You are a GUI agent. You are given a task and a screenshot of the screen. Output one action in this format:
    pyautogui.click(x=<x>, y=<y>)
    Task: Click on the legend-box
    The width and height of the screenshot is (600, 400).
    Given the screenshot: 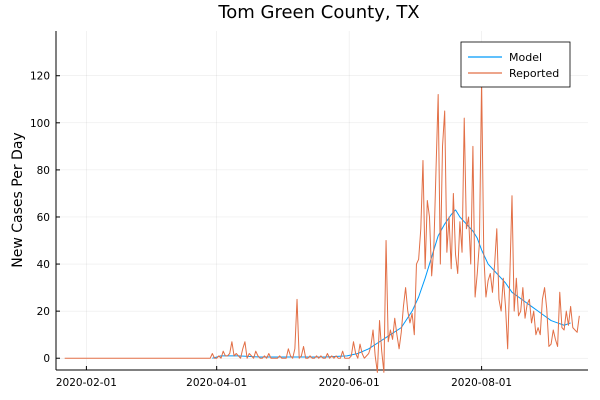 What is the action you would take?
    pyautogui.click(x=515, y=64)
    